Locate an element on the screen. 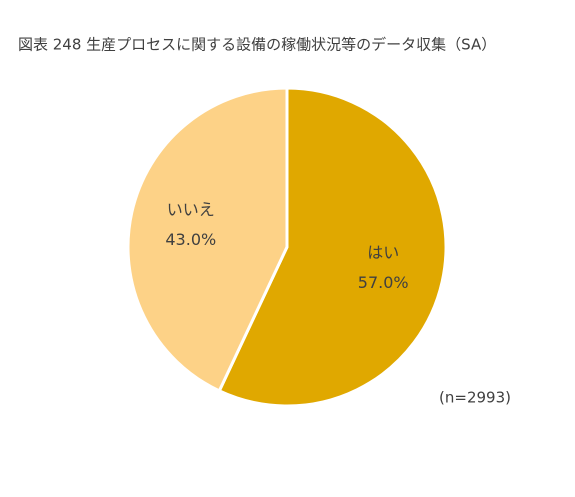 This screenshot has width=575, height=497. category-label: はい is located at coordinates (383, 252).